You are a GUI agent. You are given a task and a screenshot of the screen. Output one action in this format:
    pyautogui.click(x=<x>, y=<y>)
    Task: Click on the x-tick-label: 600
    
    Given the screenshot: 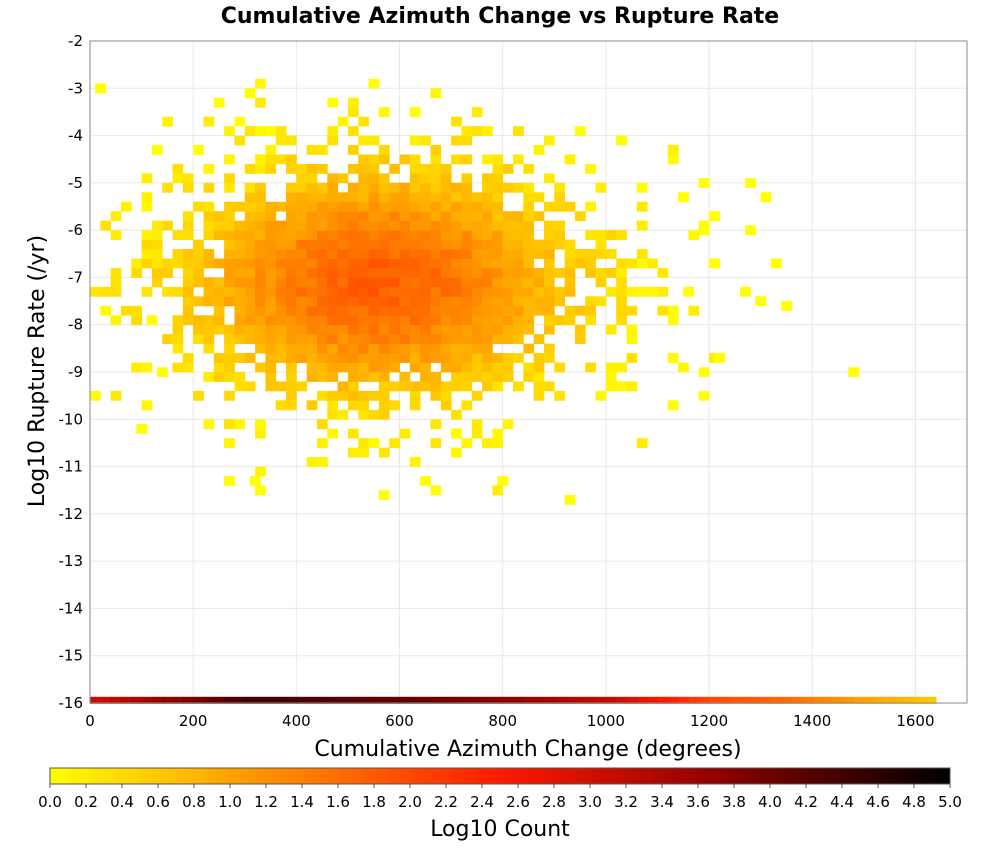 What is the action you would take?
    pyautogui.click(x=399, y=721)
    